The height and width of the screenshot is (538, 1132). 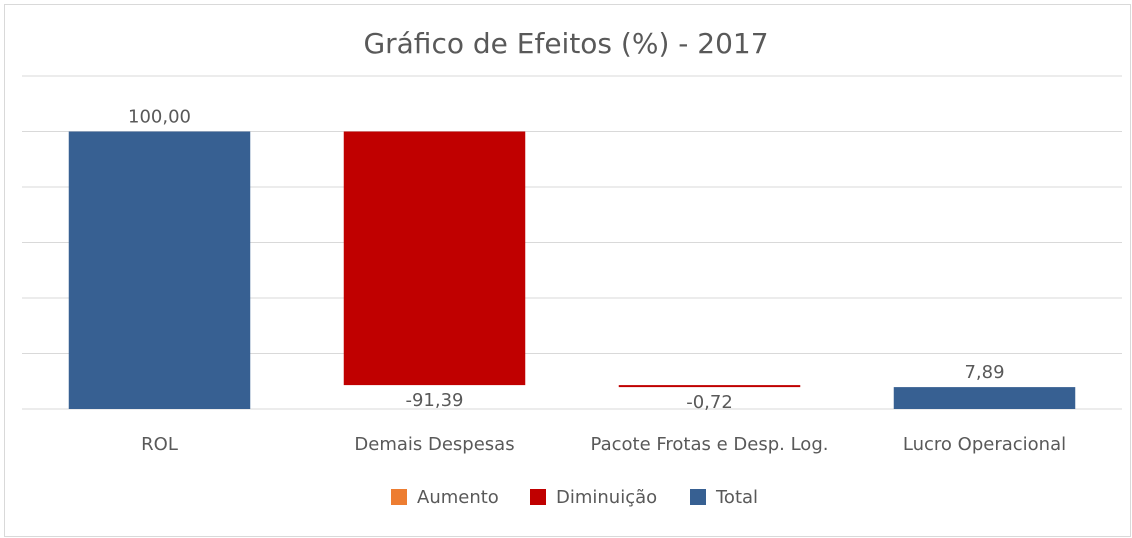 What do you see at coordinates (159, 117) in the screenshot?
I see `value-label: 100,00` at bounding box center [159, 117].